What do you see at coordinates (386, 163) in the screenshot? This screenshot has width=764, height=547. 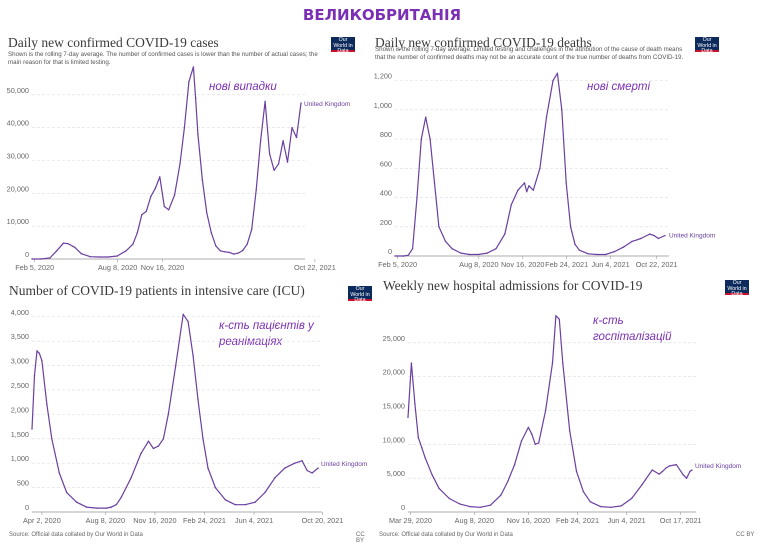 I see `y-tick-label: 600` at bounding box center [386, 163].